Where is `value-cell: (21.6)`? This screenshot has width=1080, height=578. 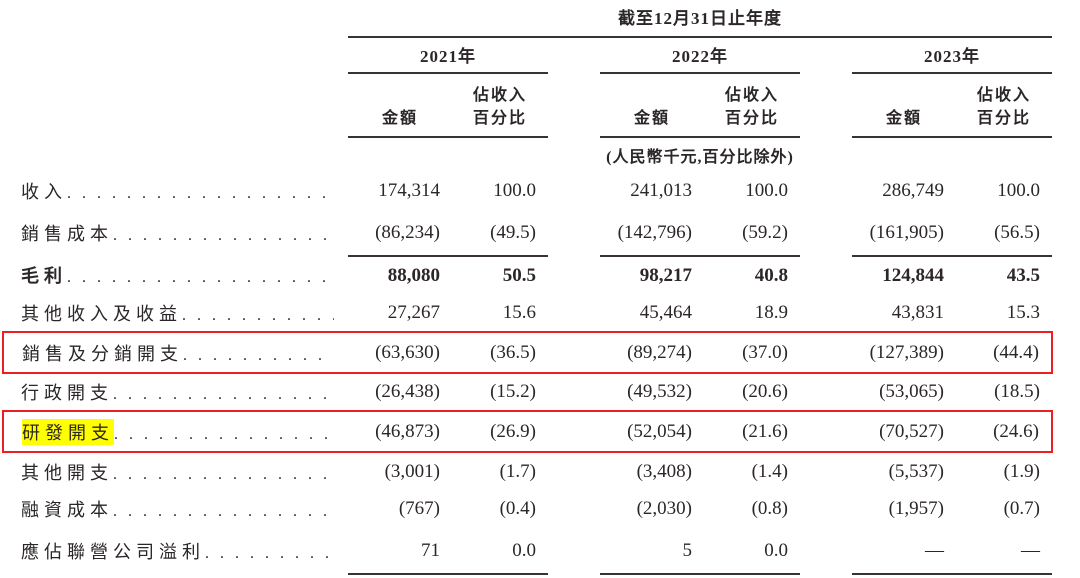
value-cell: (21.6) is located at coordinates (752, 431).